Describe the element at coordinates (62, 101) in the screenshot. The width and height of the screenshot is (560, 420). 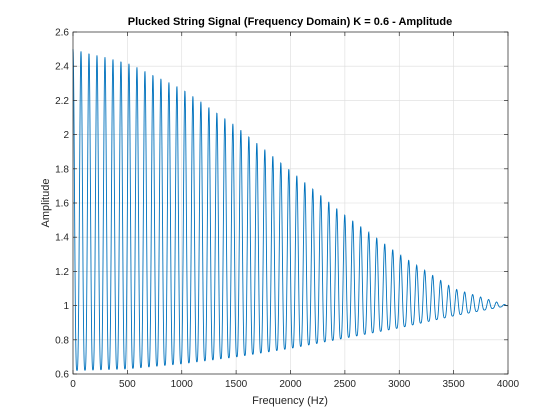
I see `y-tick-label: 2.2` at that location.